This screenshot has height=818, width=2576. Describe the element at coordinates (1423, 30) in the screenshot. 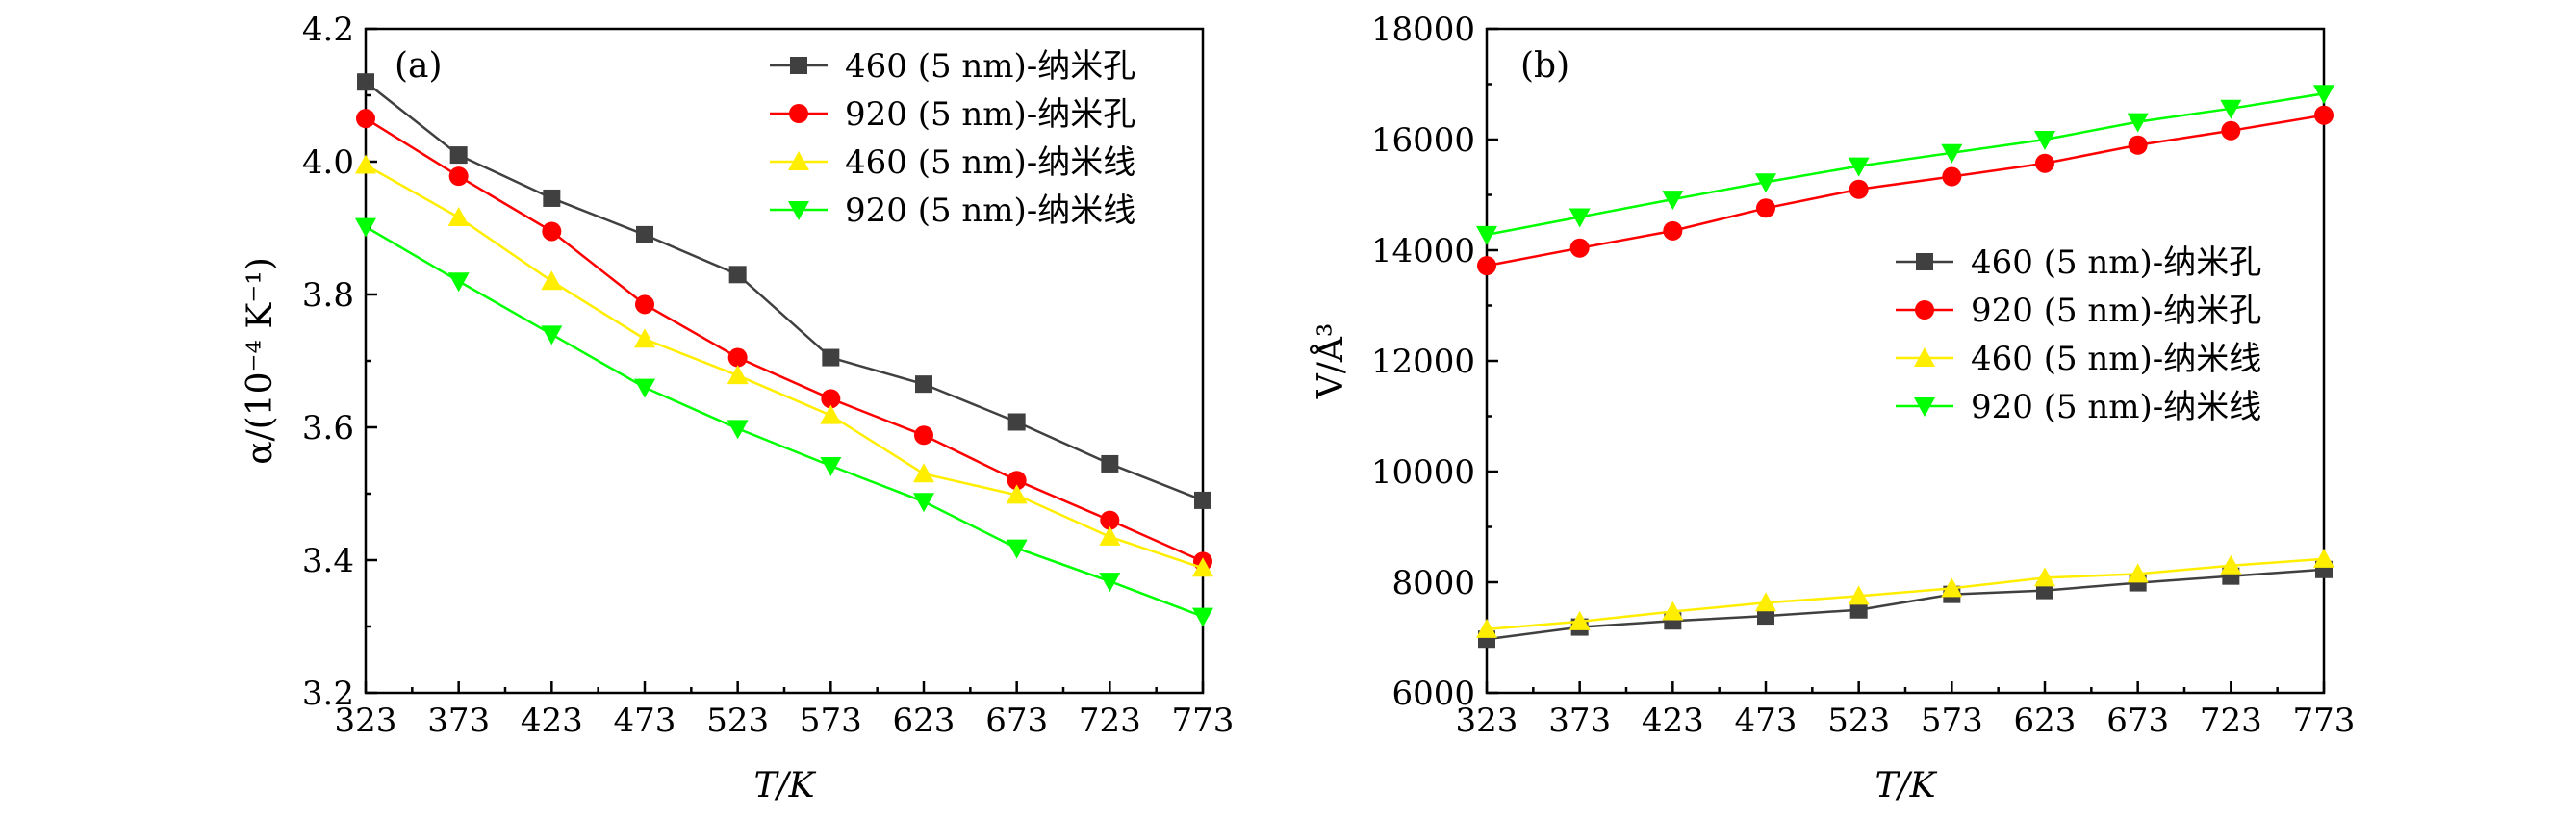

I see `y-tick-label: 18000` at that location.